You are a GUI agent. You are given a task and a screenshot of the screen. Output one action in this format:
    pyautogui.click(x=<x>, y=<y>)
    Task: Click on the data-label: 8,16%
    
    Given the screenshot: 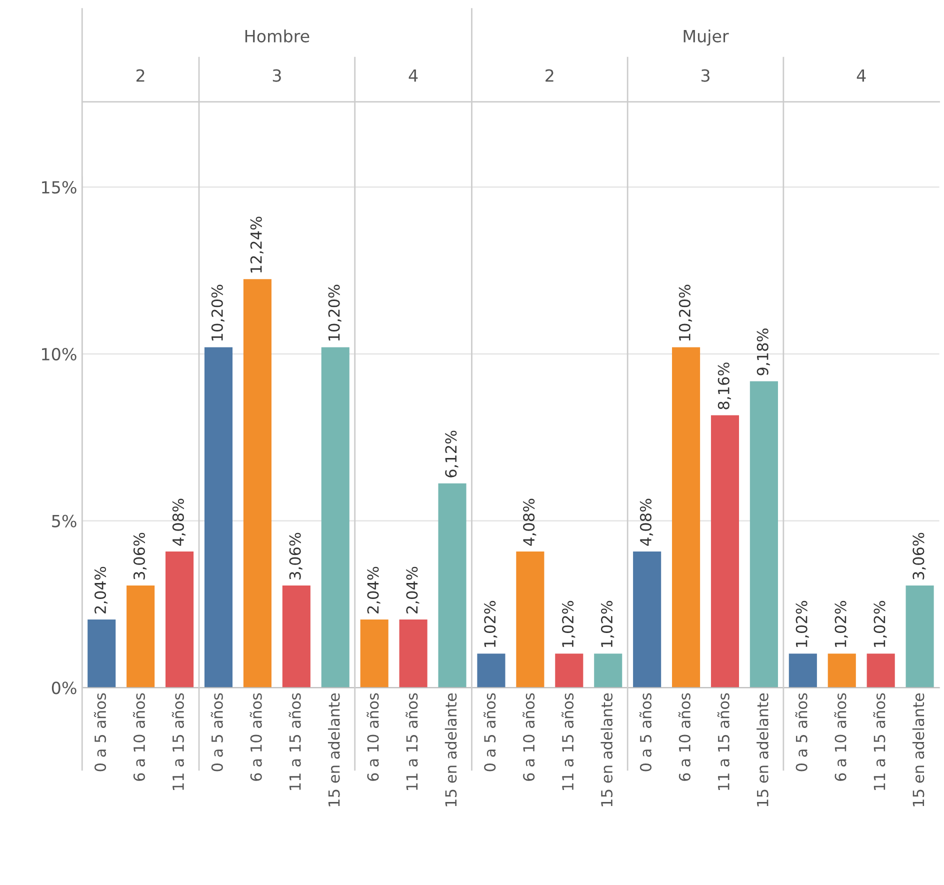 What is the action you would take?
    pyautogui.click(x=724, y=386)
    